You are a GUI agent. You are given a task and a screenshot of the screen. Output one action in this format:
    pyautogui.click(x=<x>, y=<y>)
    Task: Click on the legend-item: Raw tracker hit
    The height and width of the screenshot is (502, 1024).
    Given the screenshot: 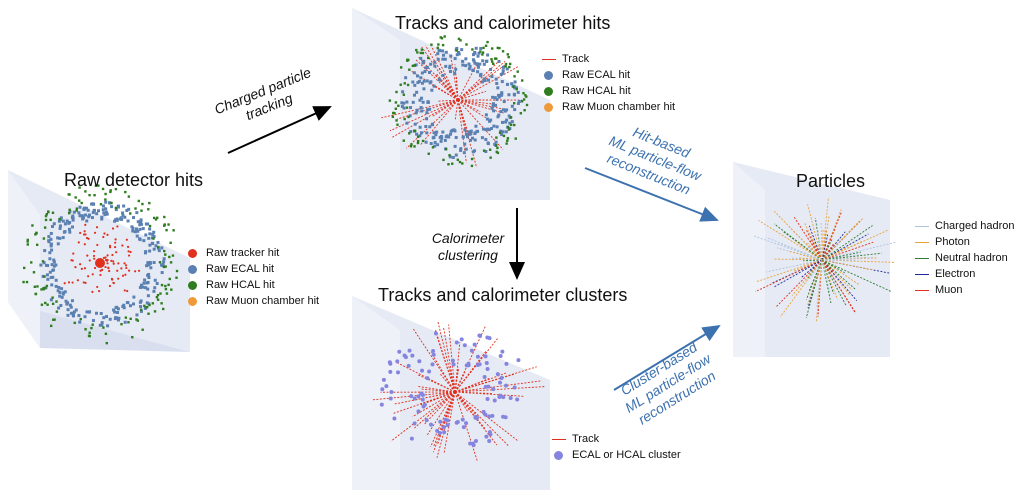 What is the action you would take?
    pyautogui.click(x=252, y=253)
    